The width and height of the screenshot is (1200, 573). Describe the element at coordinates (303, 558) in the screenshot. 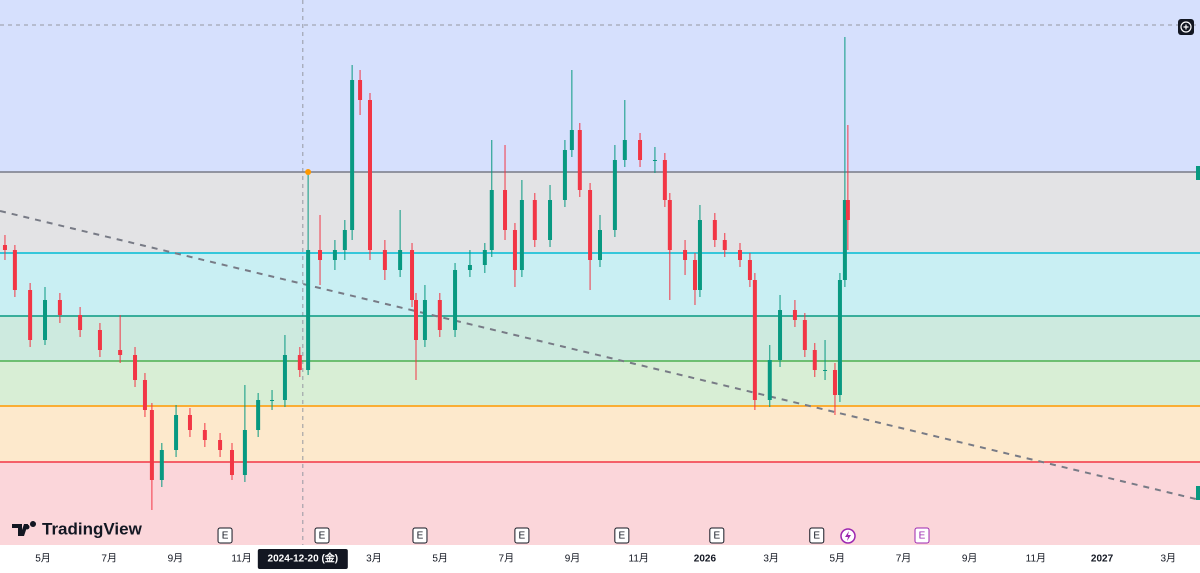

I see `crosshair-label: 2024-12-20 (金)` at that location.